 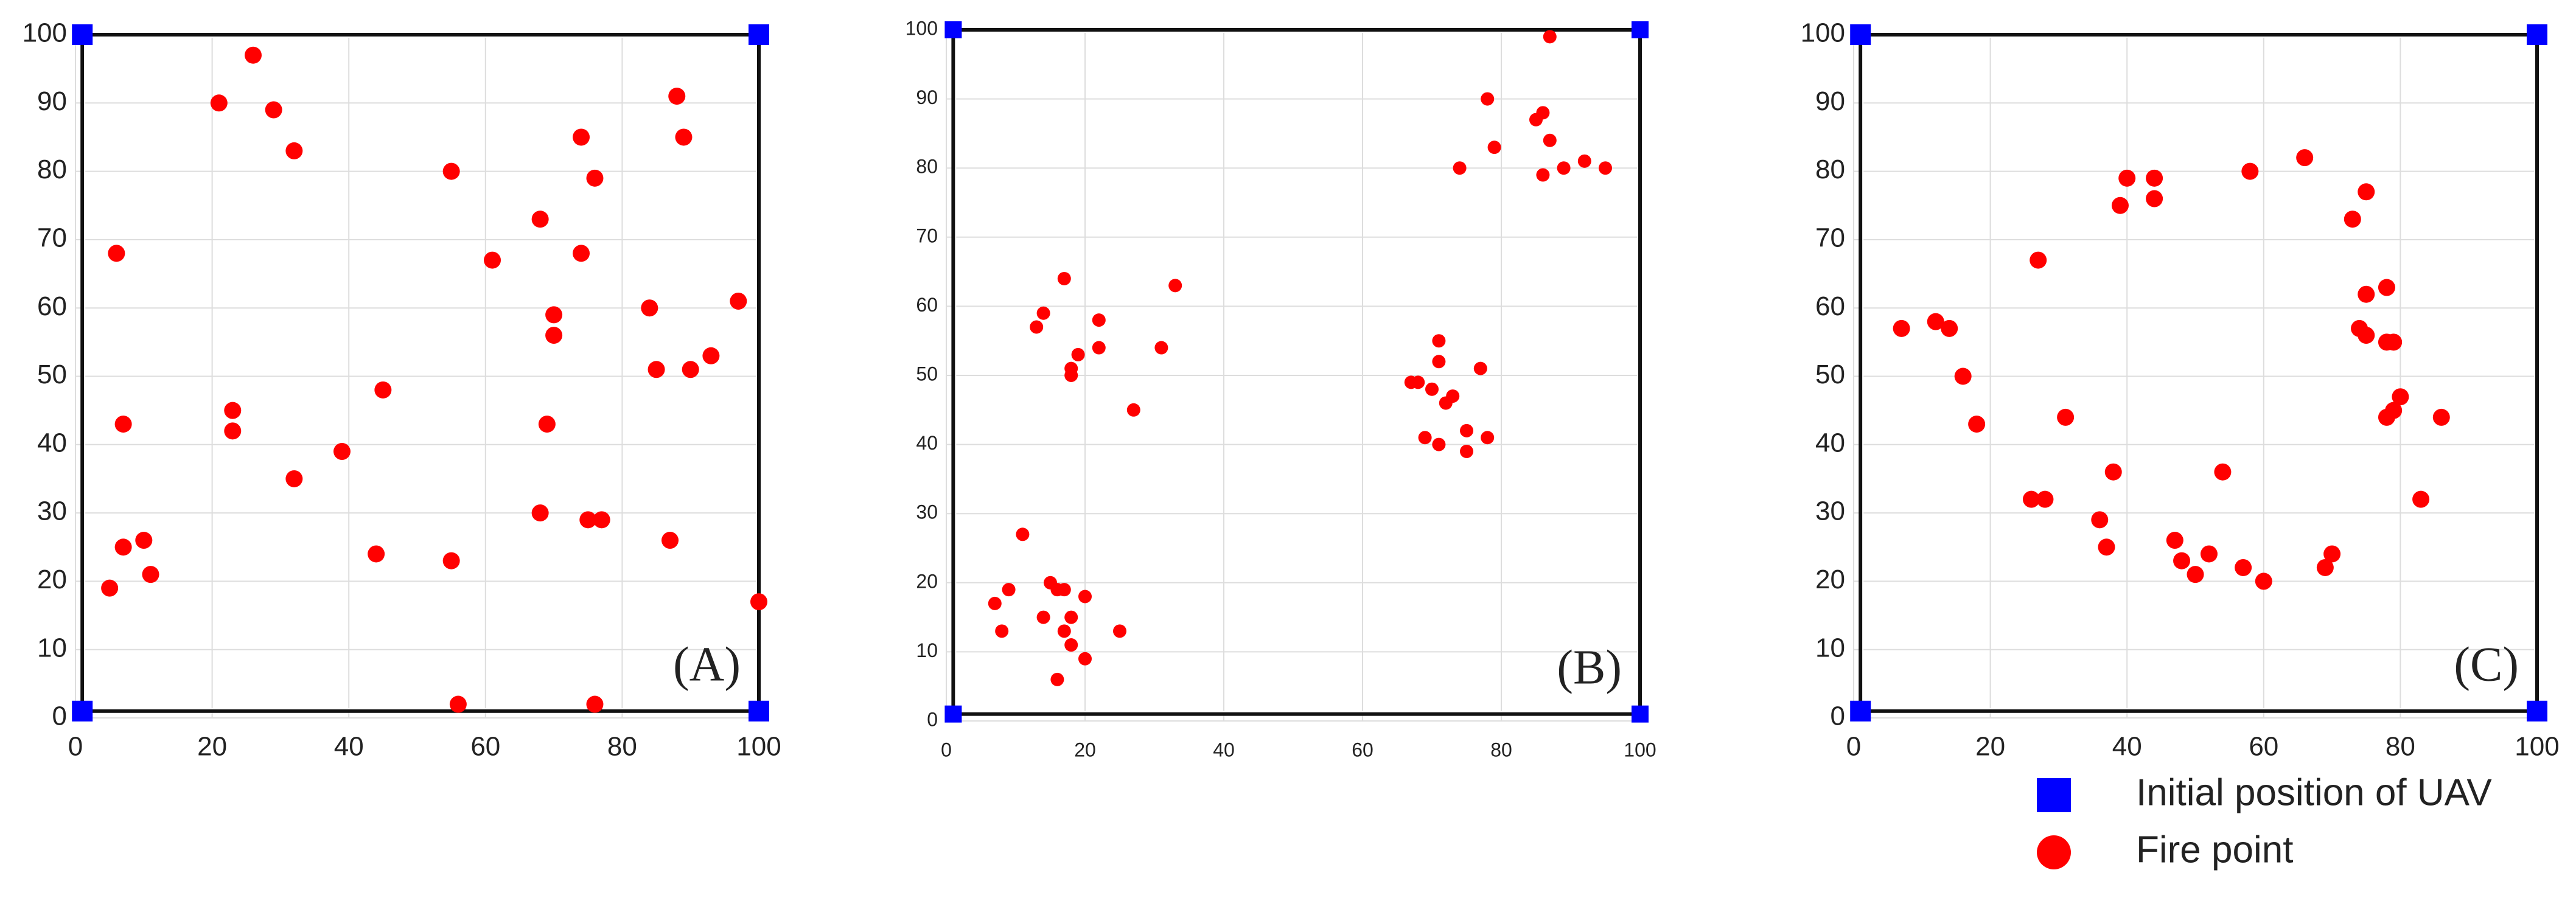 I want to click on legend-label: Fire point, so click(x=2214, y=850).